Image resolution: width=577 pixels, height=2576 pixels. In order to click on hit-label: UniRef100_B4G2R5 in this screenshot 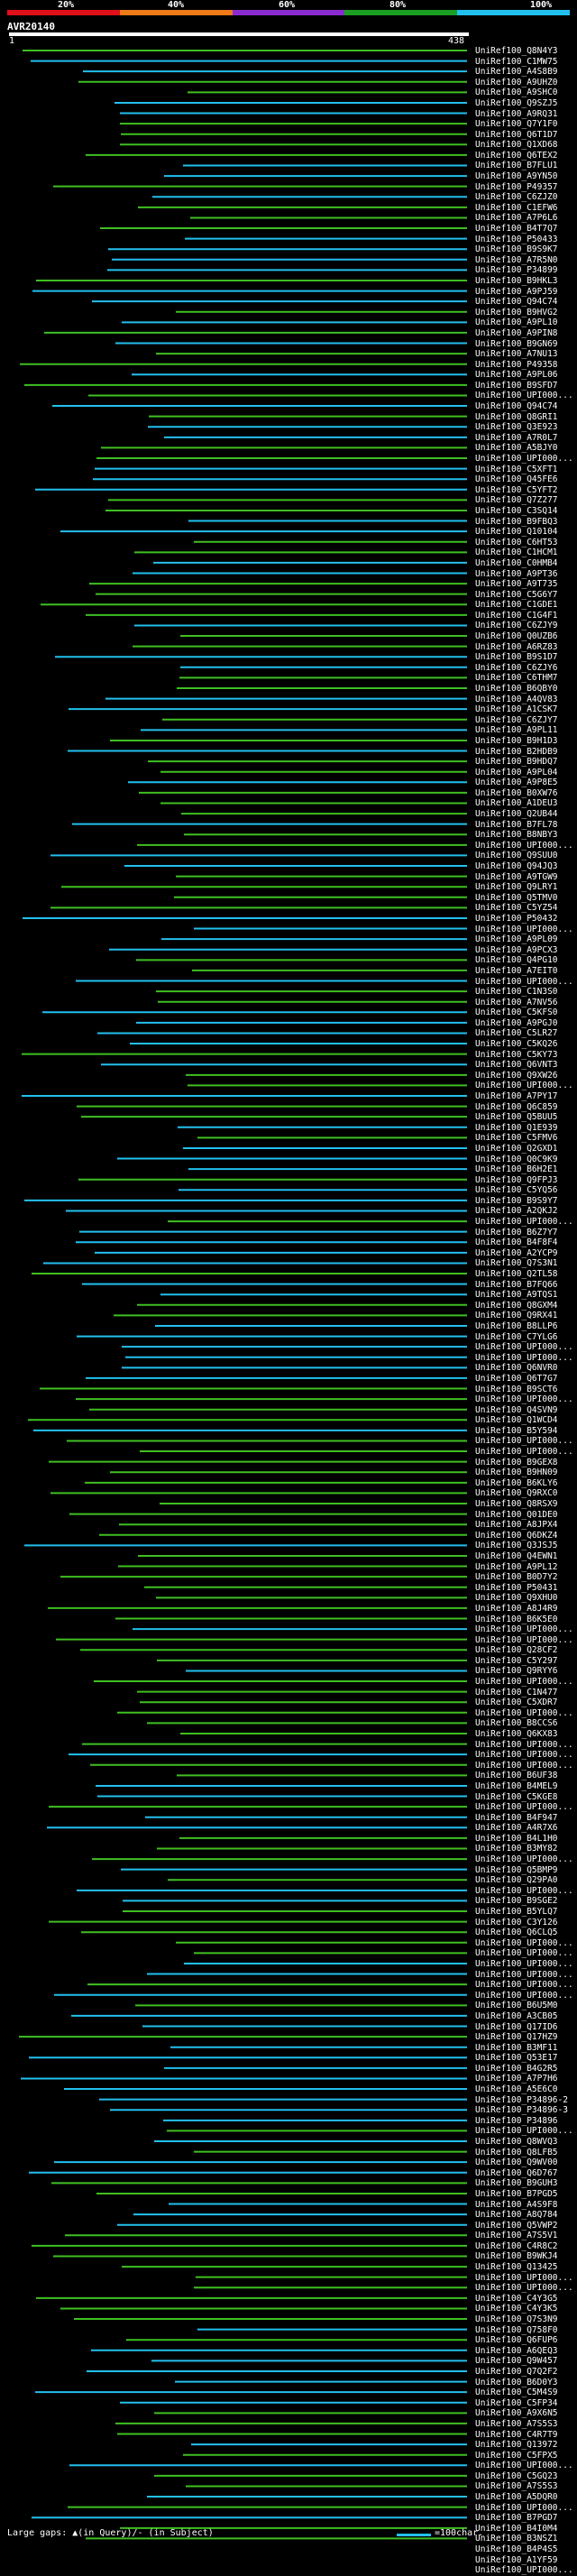, I will do `click(516, 2068)`.